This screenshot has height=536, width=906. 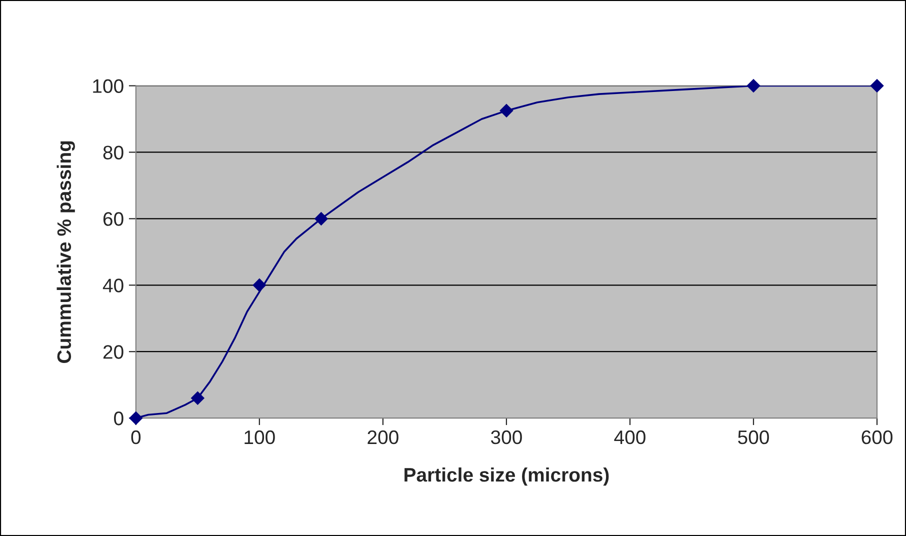 I want to click on y-tick-label: 80, so click(x=113, y=153).